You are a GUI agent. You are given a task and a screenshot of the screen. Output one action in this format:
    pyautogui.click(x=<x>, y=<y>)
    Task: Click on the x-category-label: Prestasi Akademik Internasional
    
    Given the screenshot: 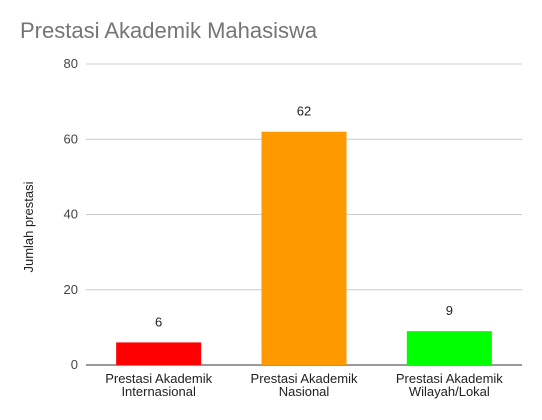 What is the action you would take?
    pyautogui.click(x=158, y=385)
    